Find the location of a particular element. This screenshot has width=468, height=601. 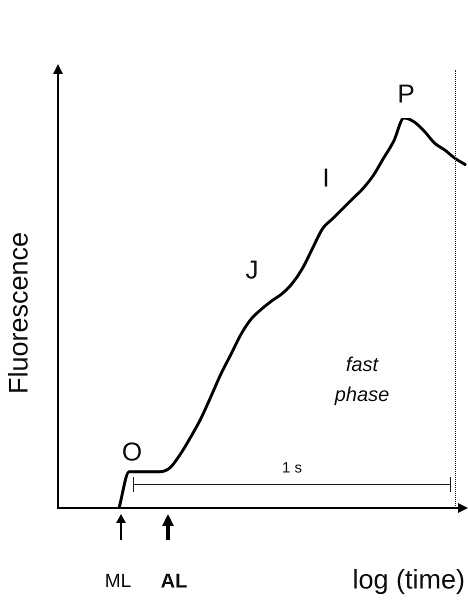

annotation: 1 s is located at coordinates (292, 468).